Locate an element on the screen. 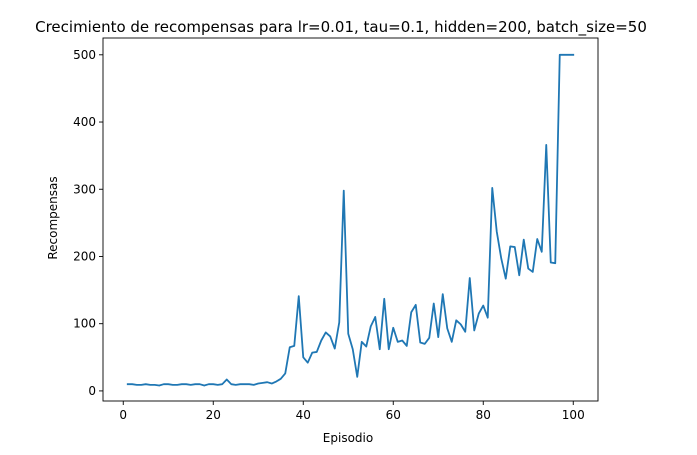 The image size is (697, 455). x-tick-label: 0 is located at coordinates (123, 415).